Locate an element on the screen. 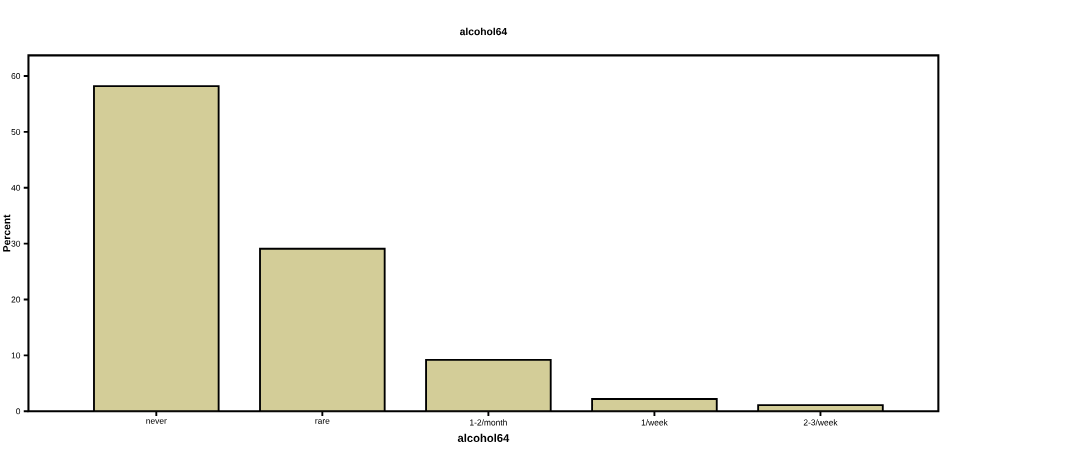  y-tick-label: 30 is located at coordinates (16, 243).